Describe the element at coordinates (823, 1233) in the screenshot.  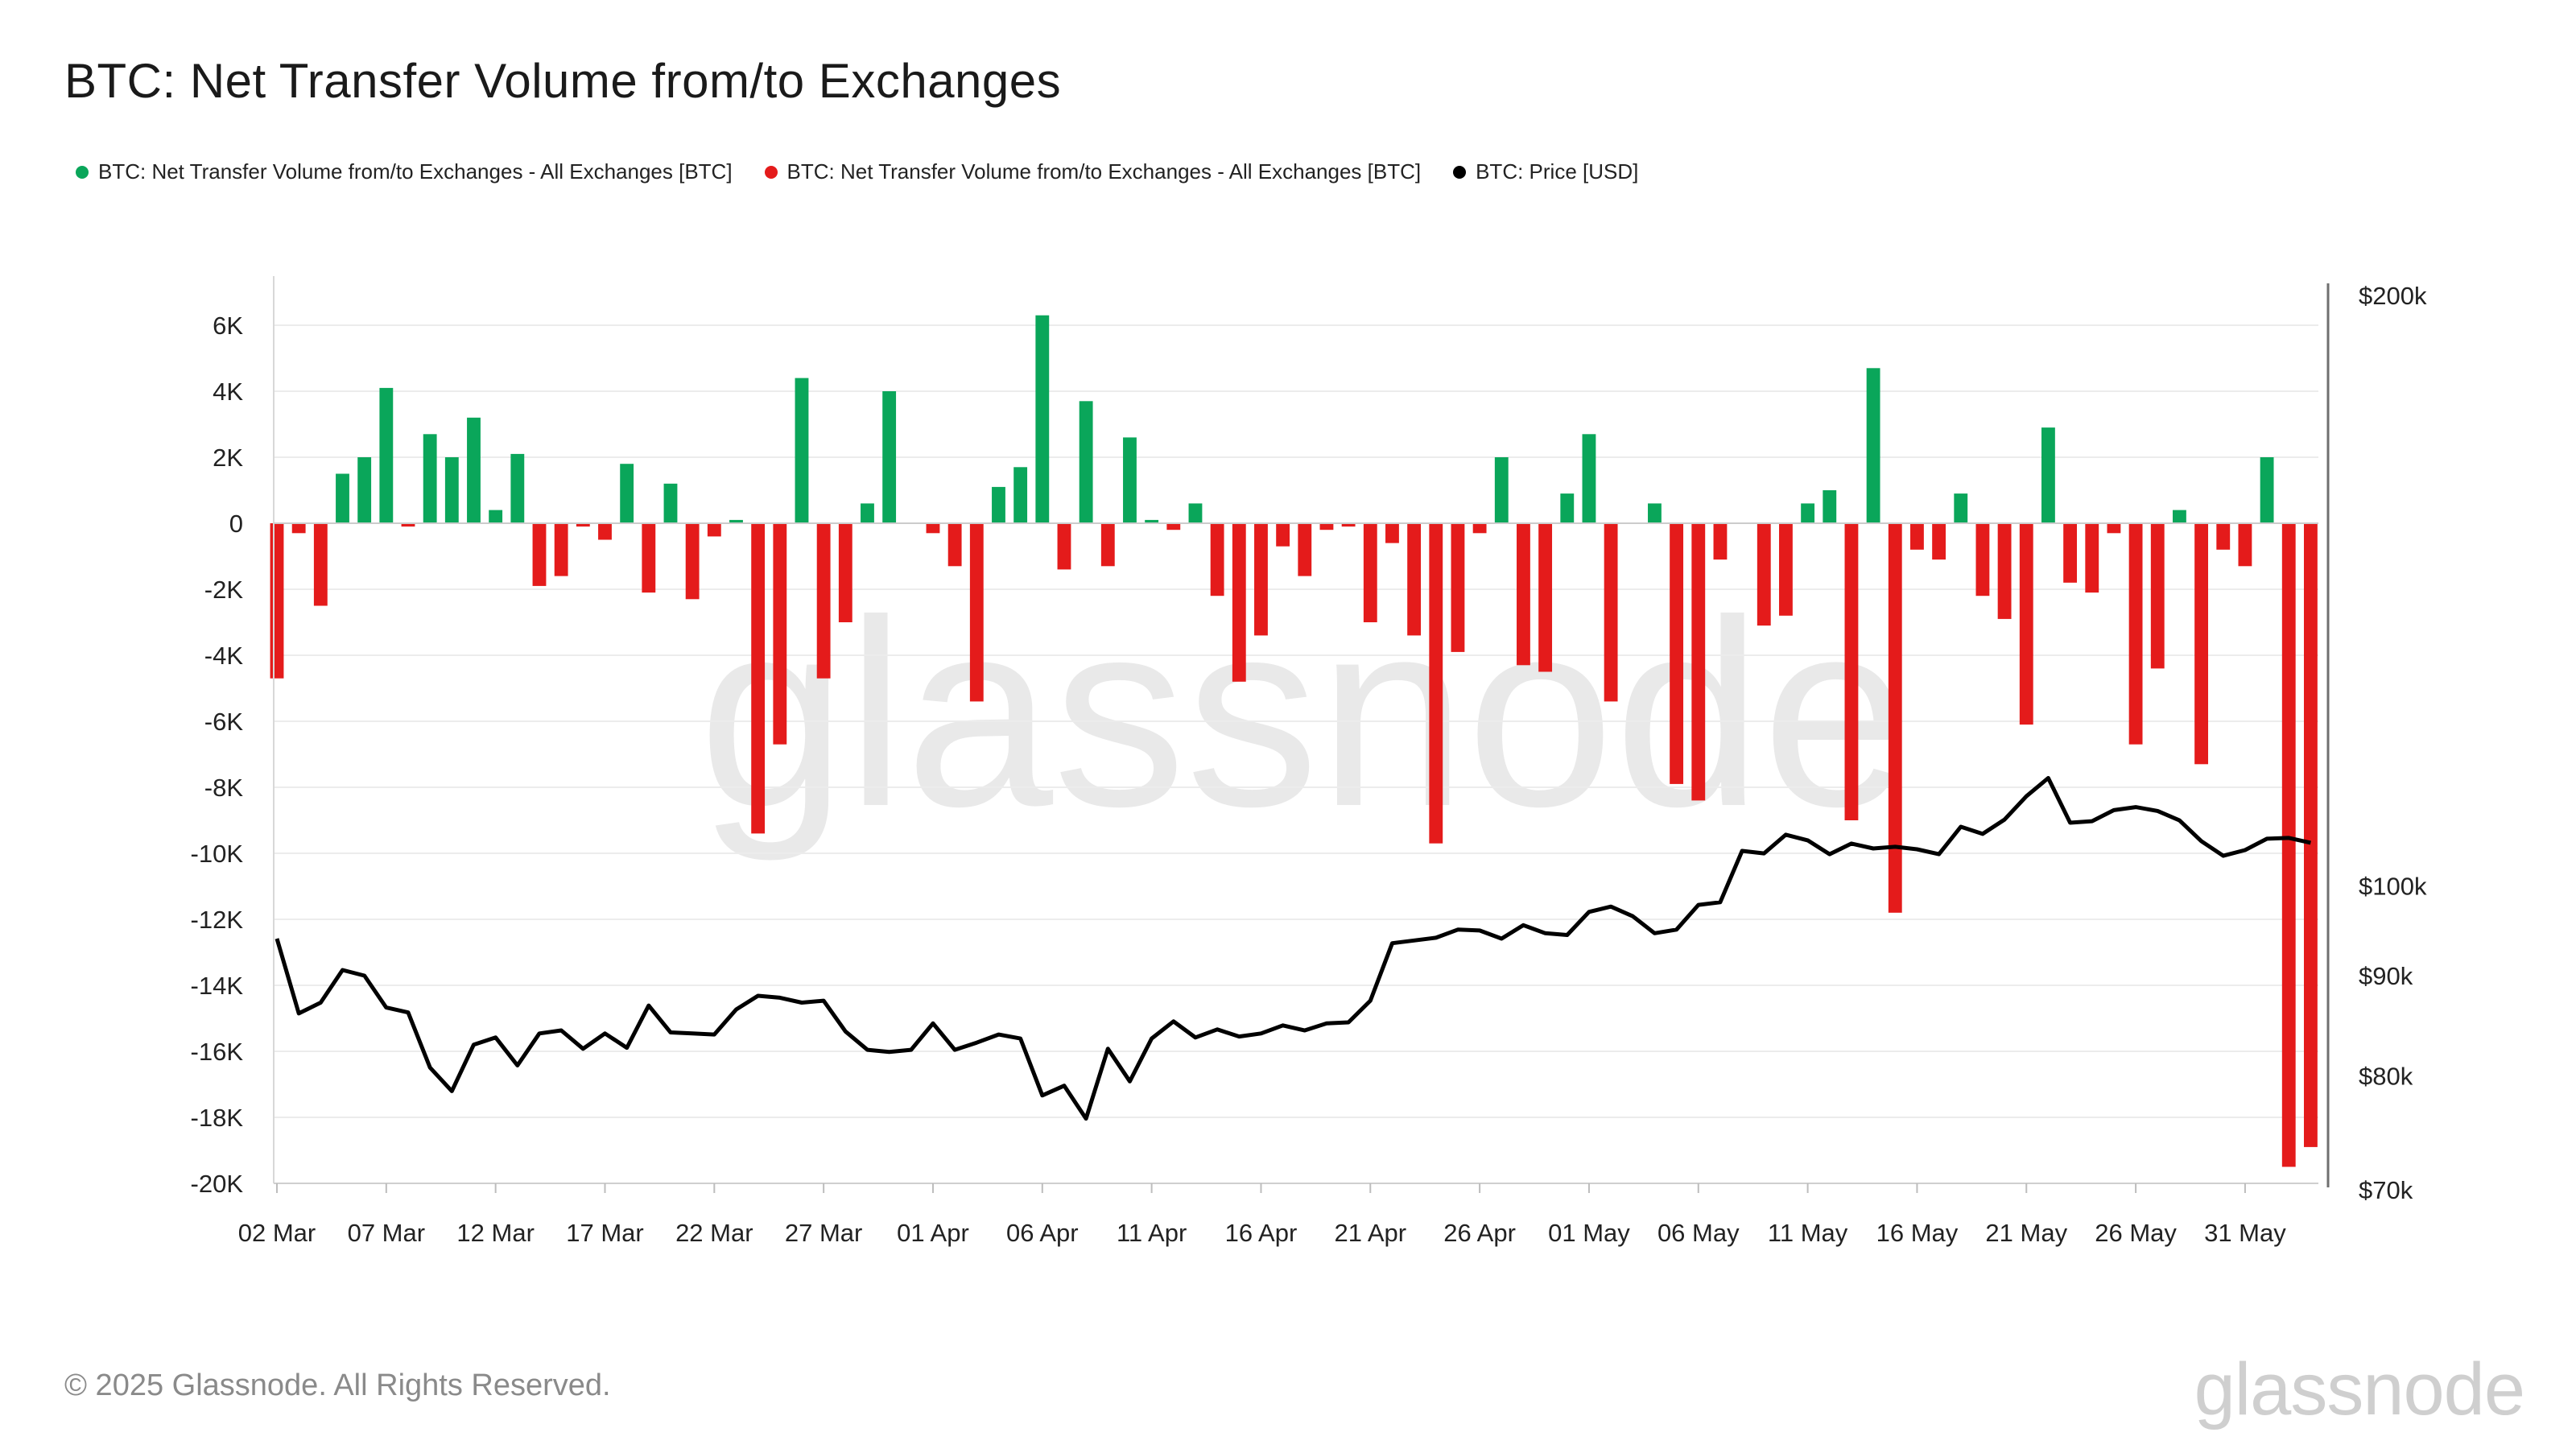
I see `x-tick-label: 27 Mar` at that location.